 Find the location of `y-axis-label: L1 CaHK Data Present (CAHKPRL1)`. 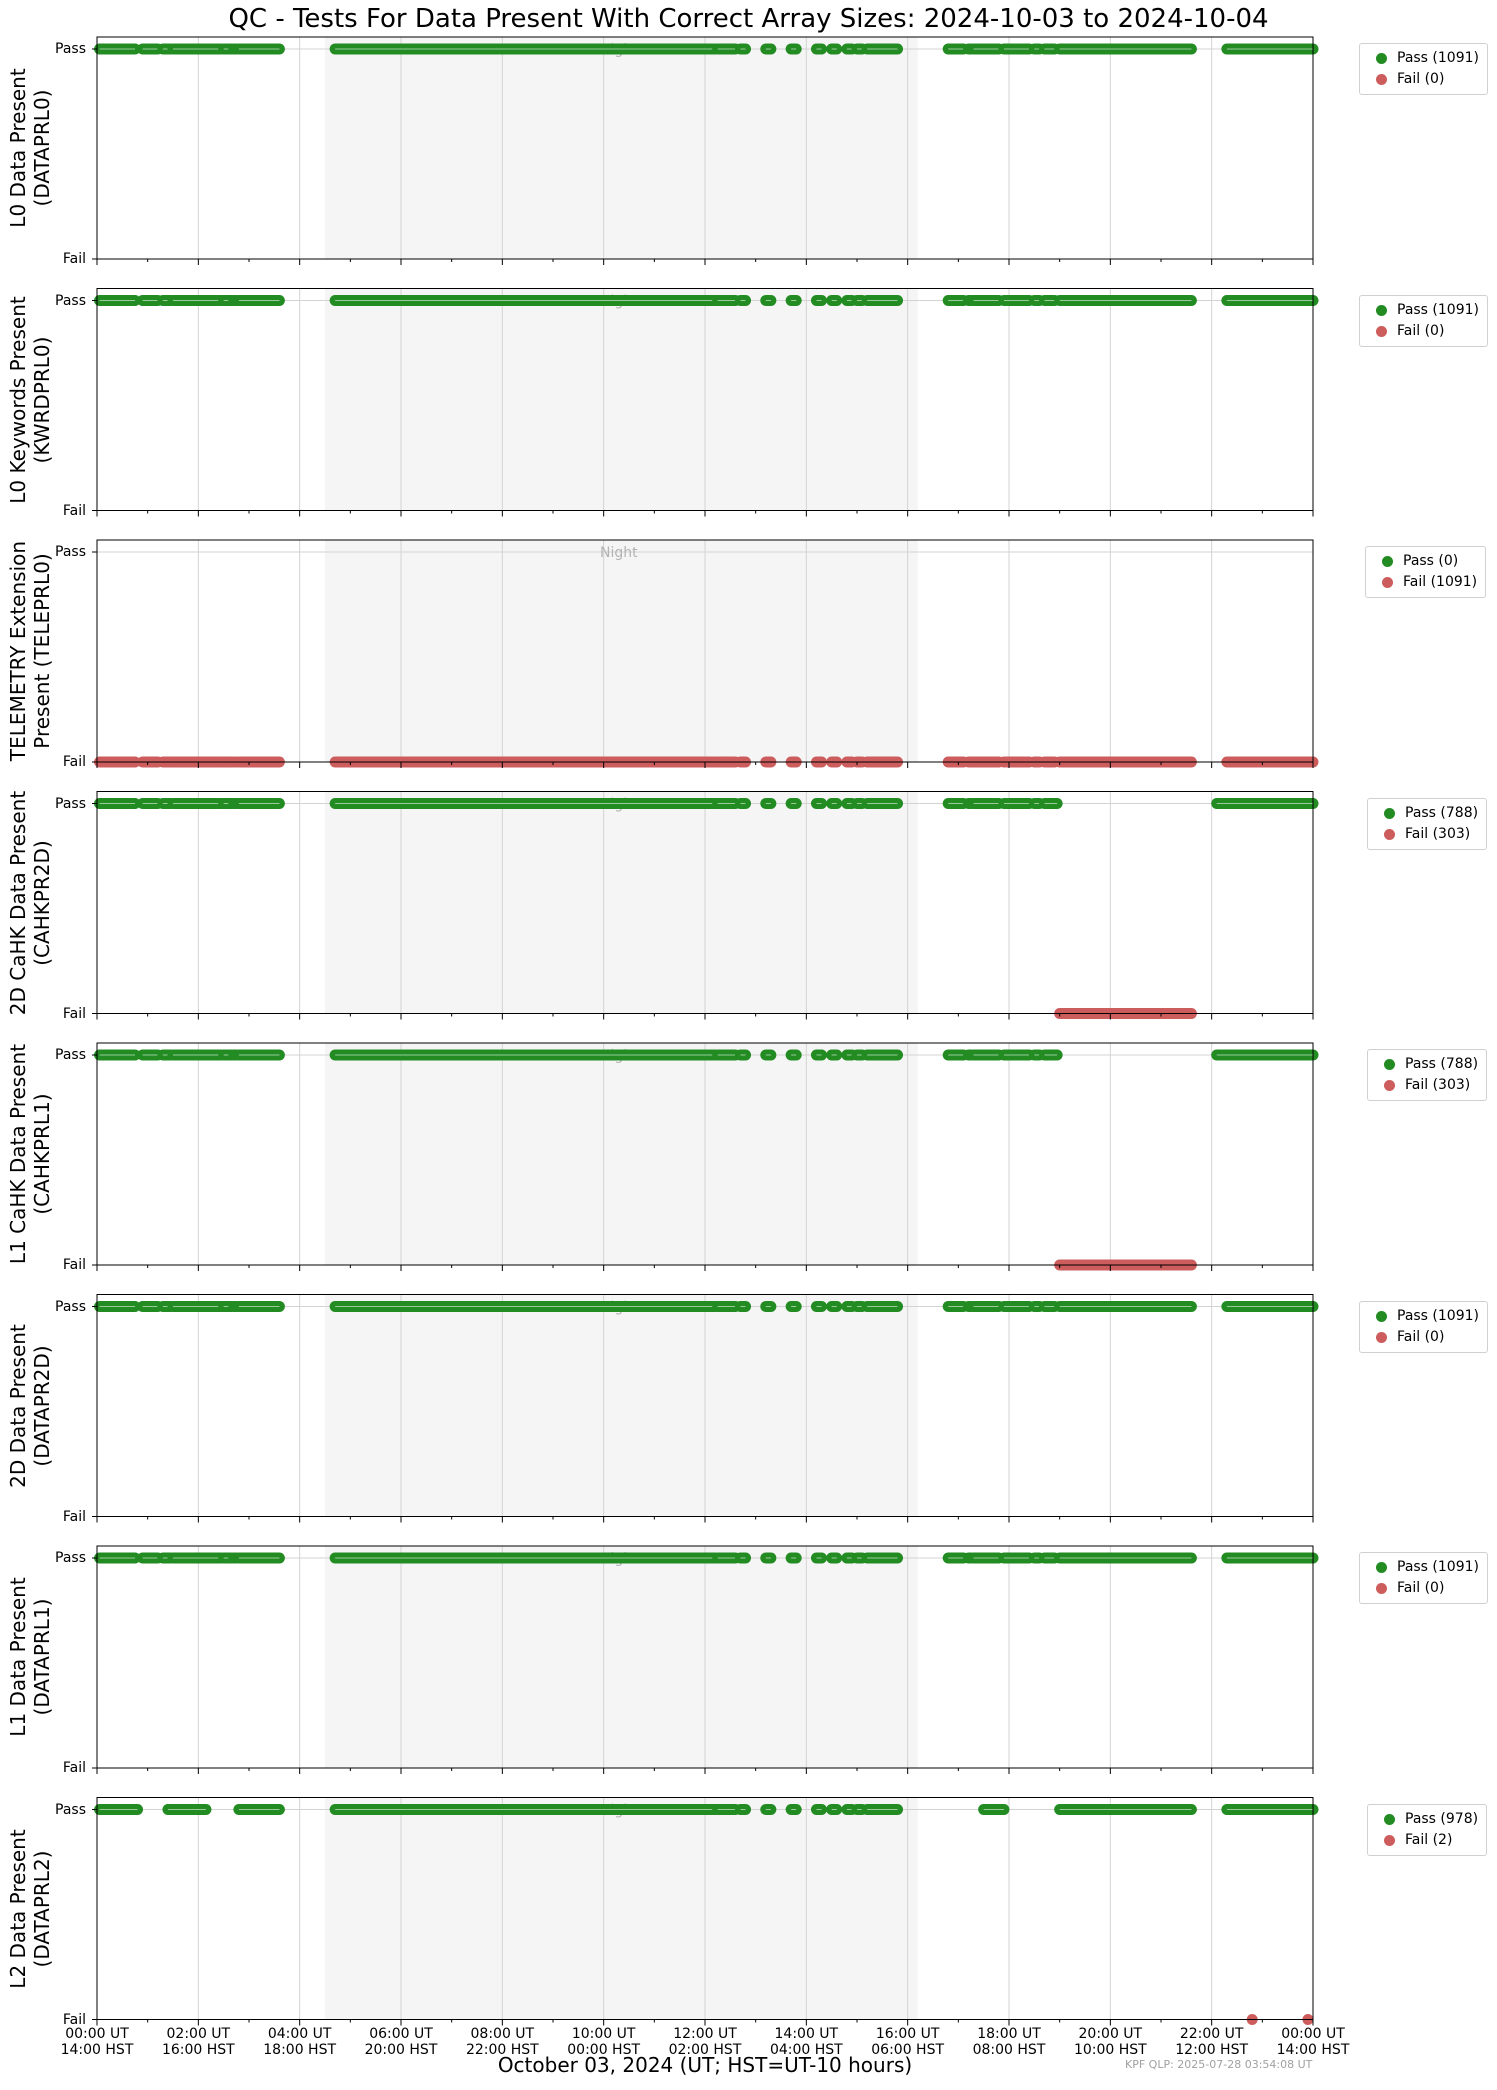

y-axis-label: L1 CaHK Data Present (CAHKPRL1) is located at coordinates (30, 1154).